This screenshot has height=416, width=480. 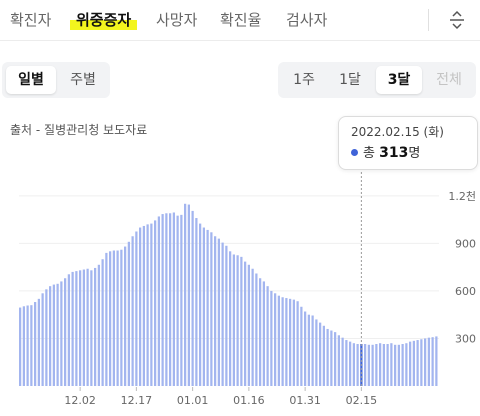 I want to click on range-all-button: 전체, so click(x=449, y=80).